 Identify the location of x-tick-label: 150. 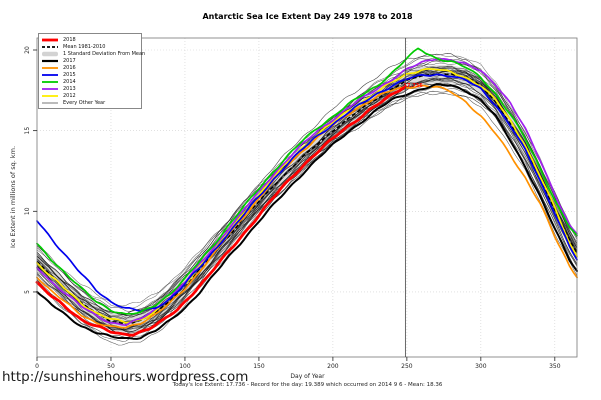
(259, 366).